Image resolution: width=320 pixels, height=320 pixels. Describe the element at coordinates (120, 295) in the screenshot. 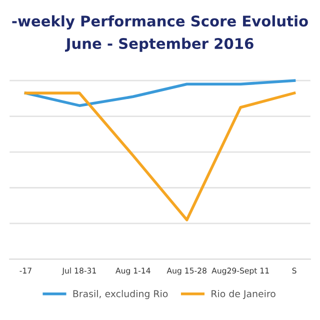

I see `legend-label: Brasil, excluding Rio` at that location.